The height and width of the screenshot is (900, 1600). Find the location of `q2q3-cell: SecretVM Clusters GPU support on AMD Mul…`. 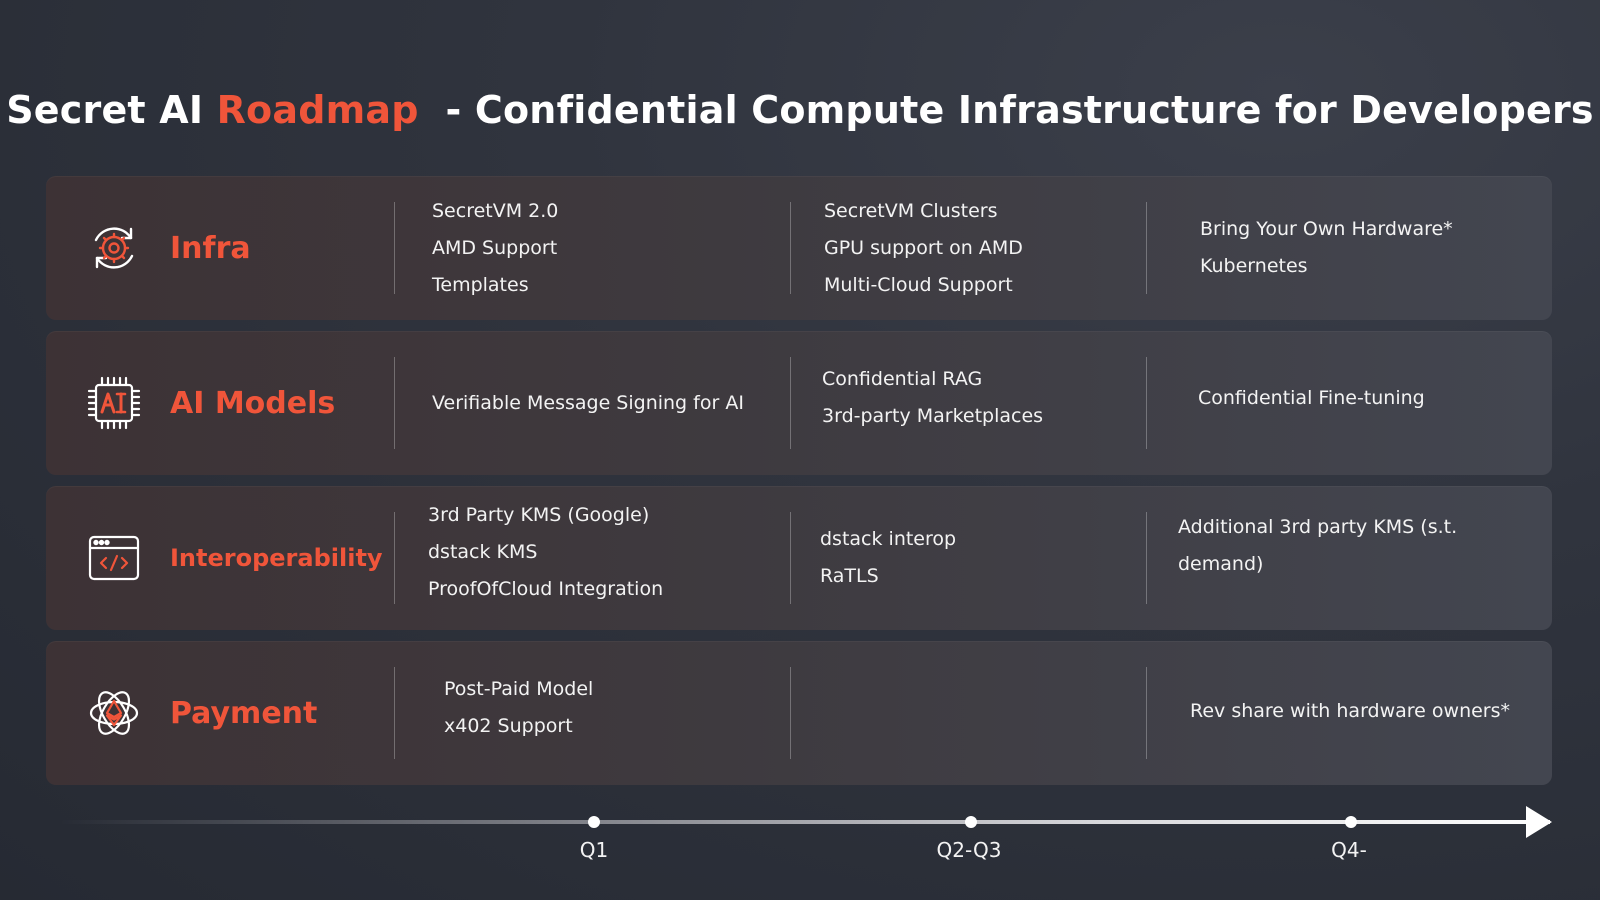

q2q3-cell: SecretVM Clusters GPU support on AMD Mul… is located at coordinates (923, 248).